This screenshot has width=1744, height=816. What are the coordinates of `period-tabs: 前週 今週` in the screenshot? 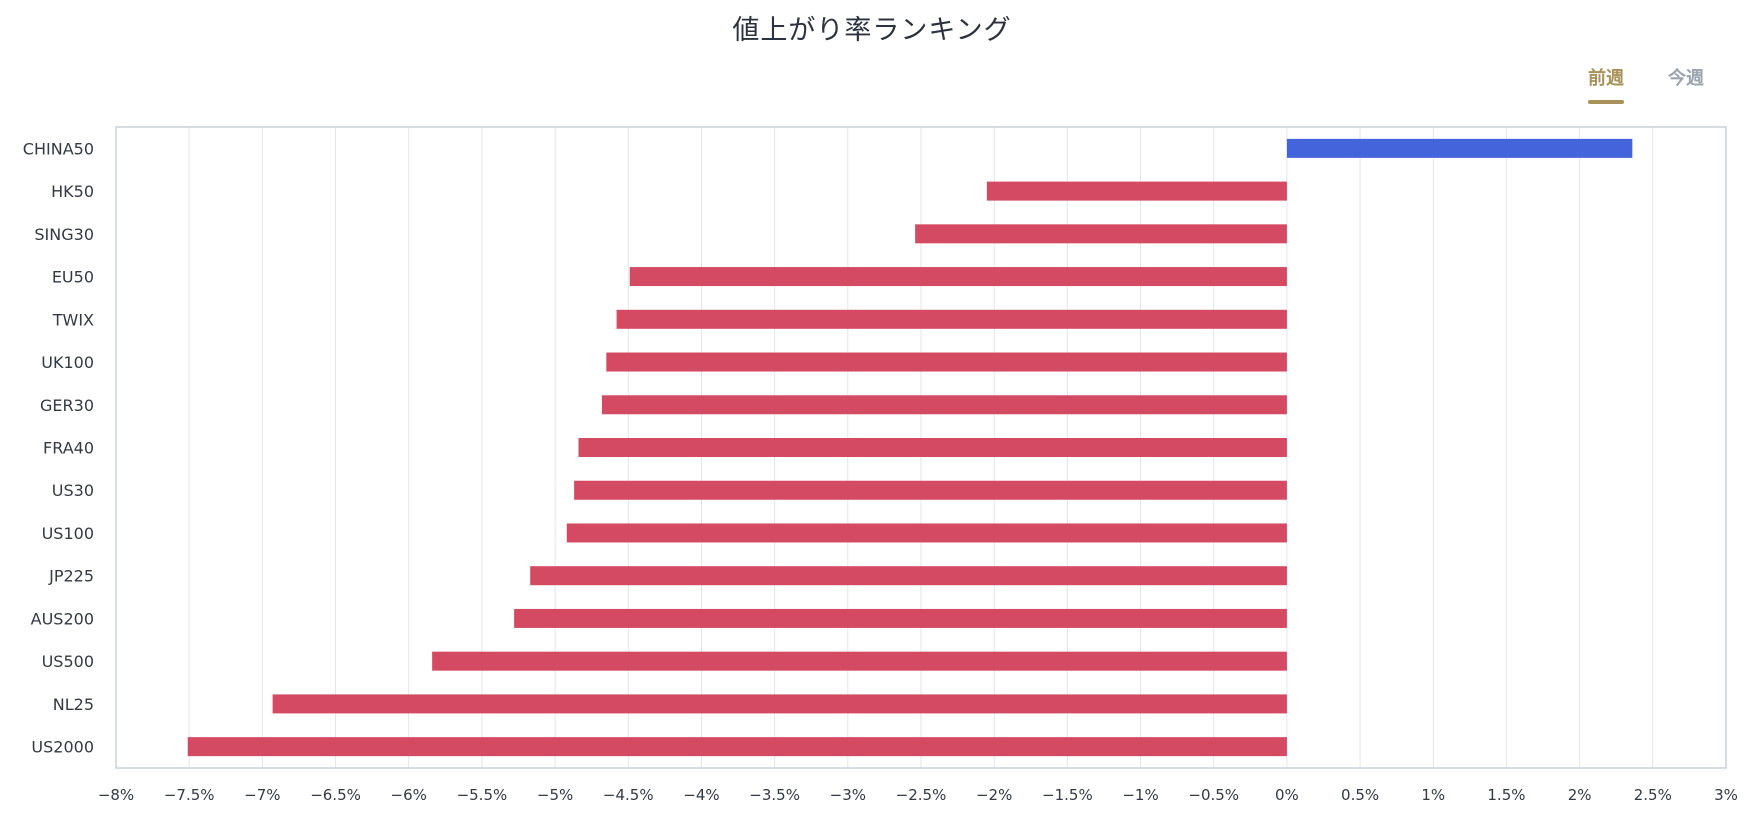 It's located at (1646, 84).